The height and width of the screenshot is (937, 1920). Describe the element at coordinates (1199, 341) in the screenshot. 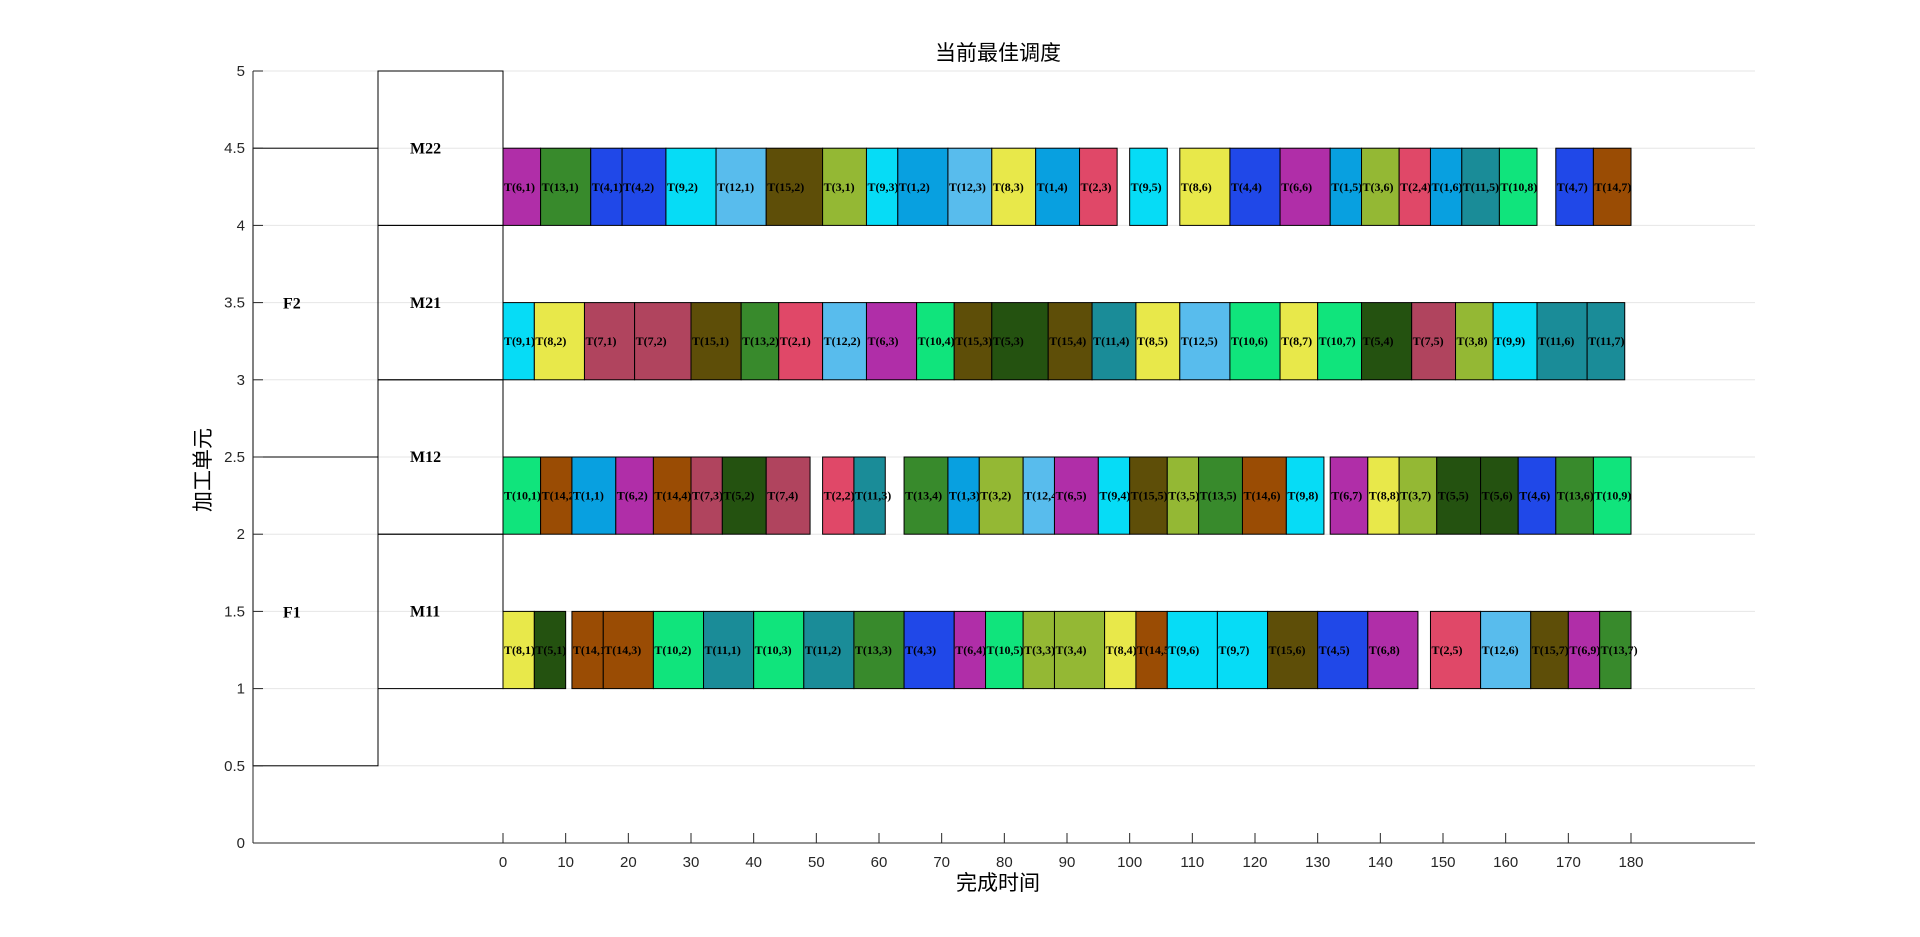

I see `task-label: T(12,5)` at that location.